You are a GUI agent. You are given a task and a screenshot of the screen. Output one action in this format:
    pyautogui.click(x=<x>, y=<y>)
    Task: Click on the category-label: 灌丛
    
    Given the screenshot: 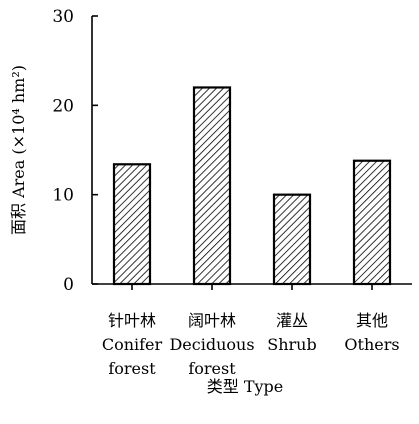 What is the action you would take?
    pyautogui.click(x=292, y=320)
    